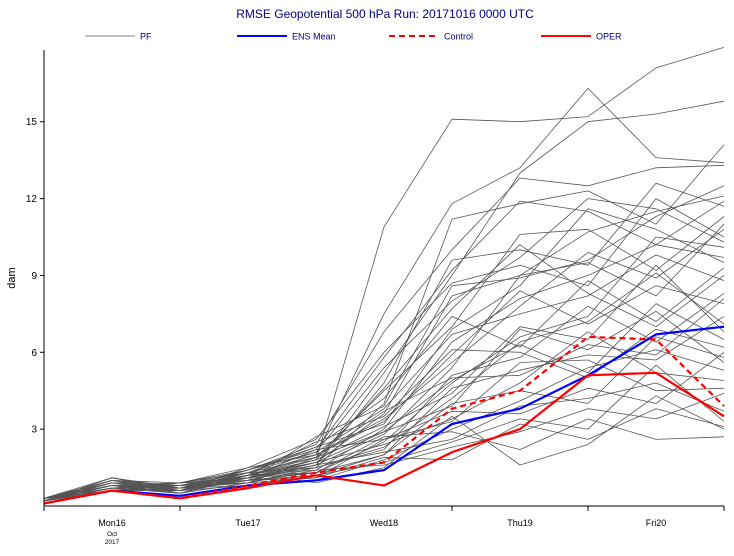  Describe the element at coordinates (112, 523) in the screenshot. I see `x-tick-label: Mon16` at that location.